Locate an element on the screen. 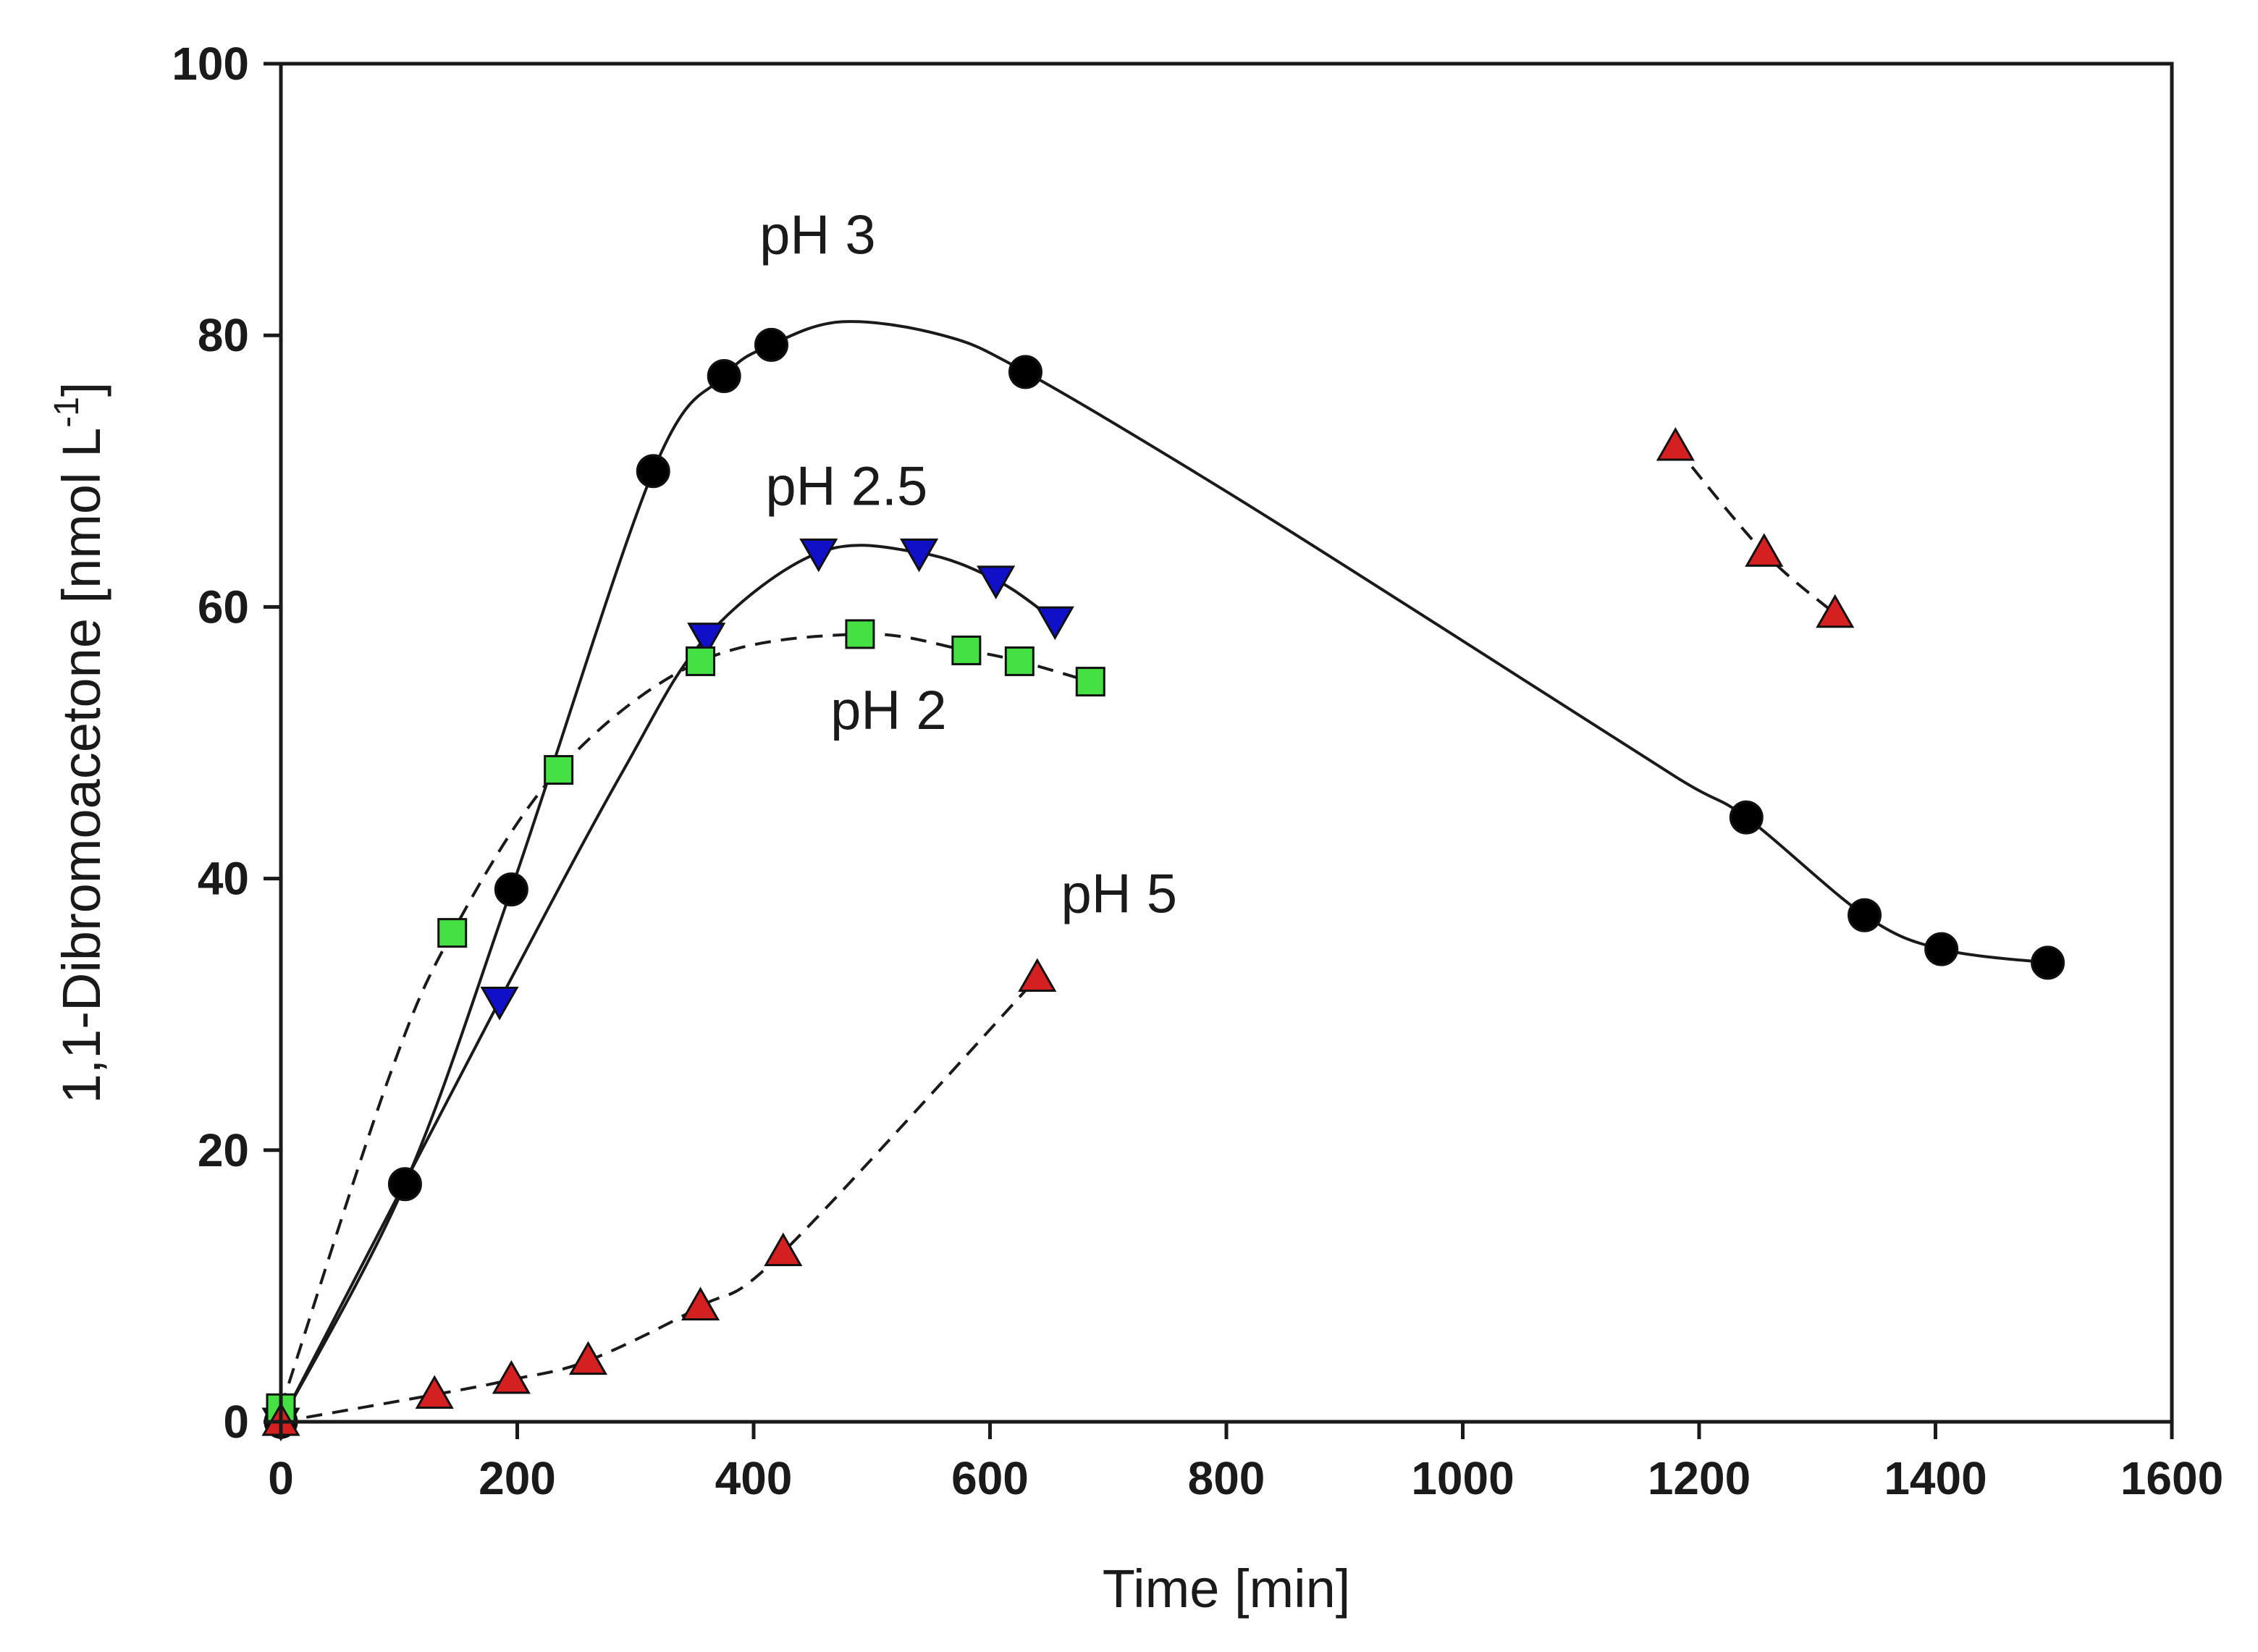  y-axis-title-end: ] is located at coordinates (81, 390).